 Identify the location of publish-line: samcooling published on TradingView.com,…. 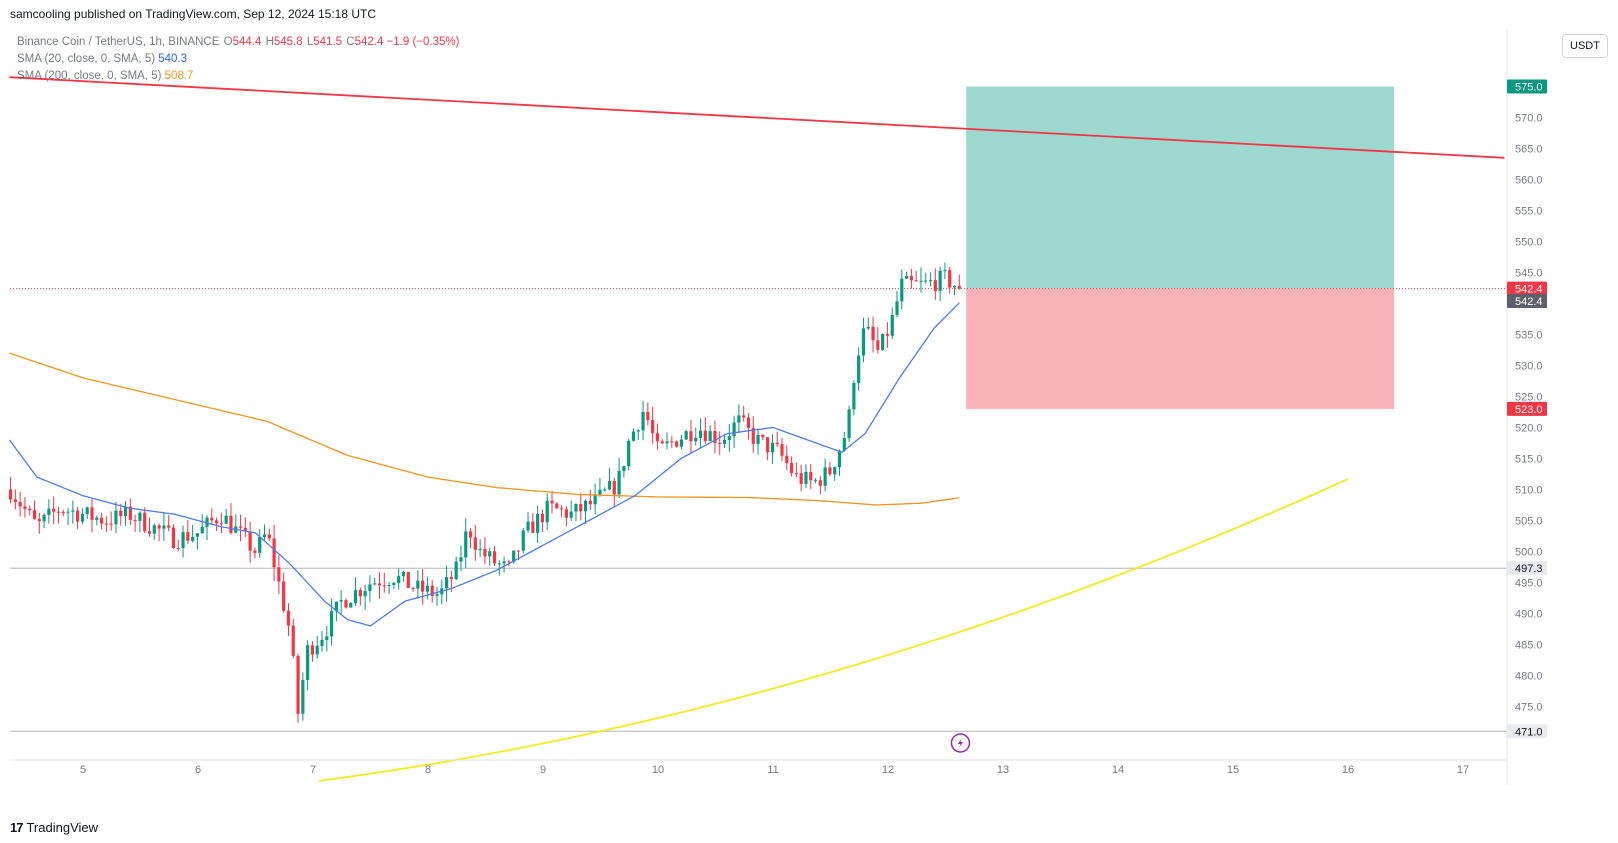
(193, 14).